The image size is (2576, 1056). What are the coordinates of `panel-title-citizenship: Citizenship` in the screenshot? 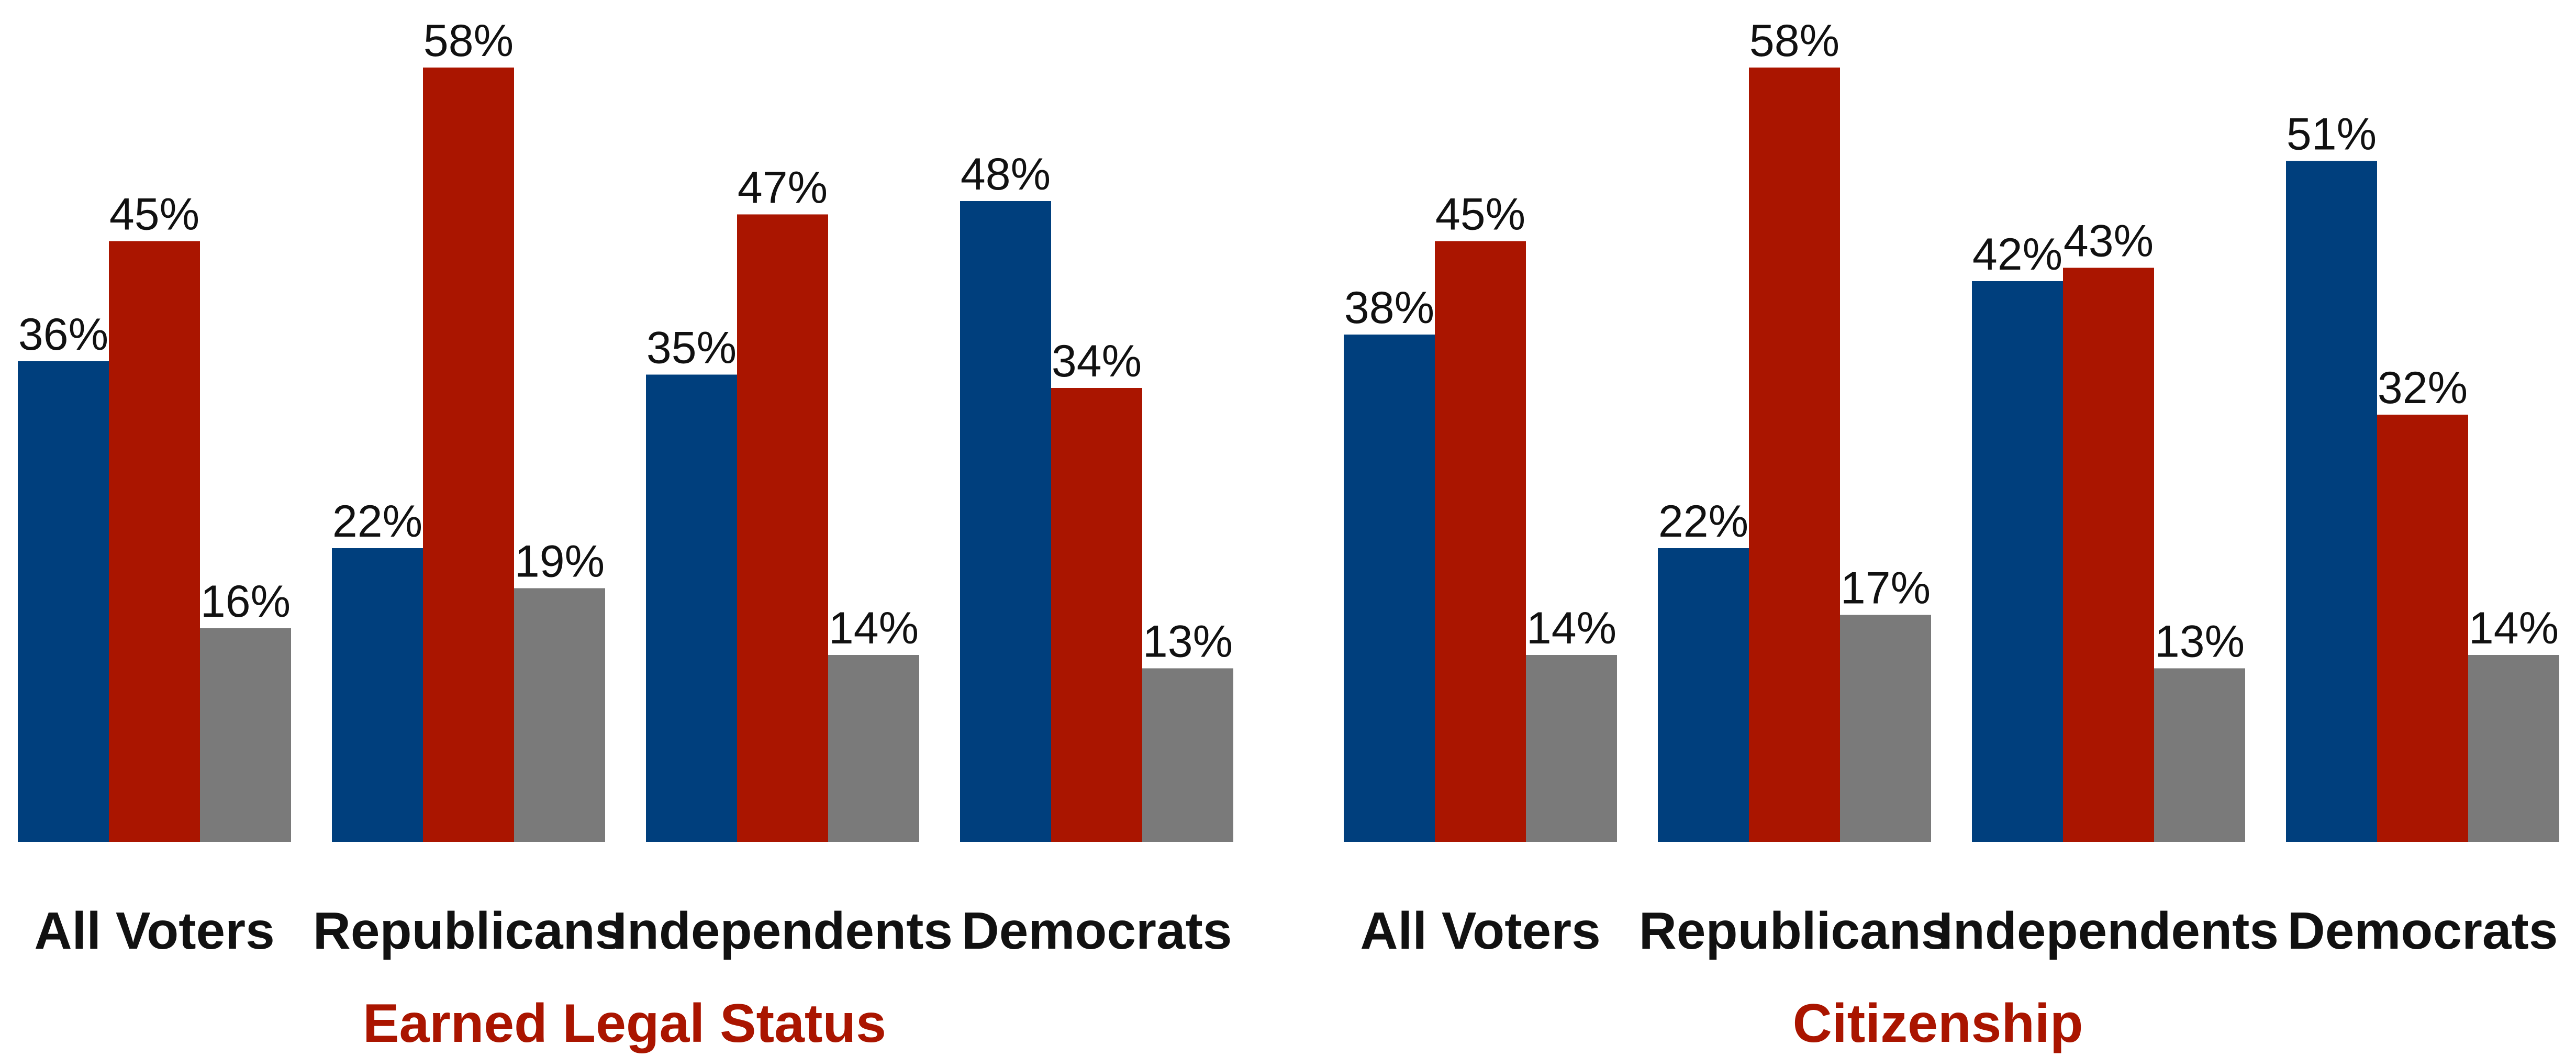 It's located at (1938, 1024).